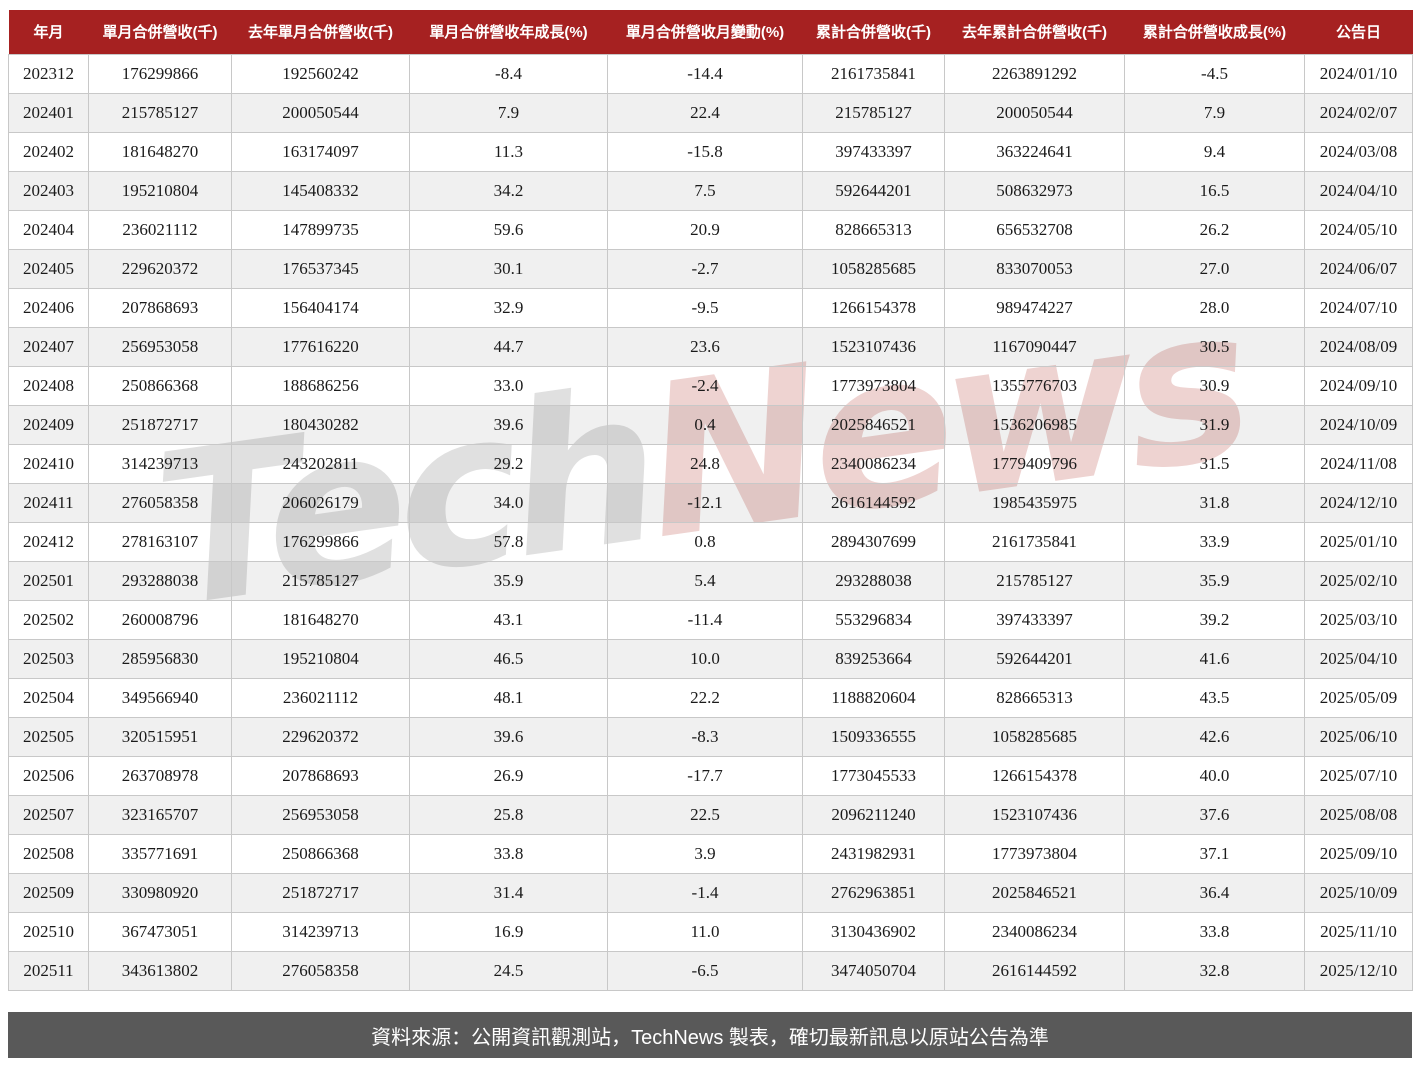 The height and width of the screenshot is (1080, 1420). What do you see at coordinates (1034, 32) in the screenshot?
I see `column-header-6: 去年累計合併營收(千)` at bounding box center [1034, 32].